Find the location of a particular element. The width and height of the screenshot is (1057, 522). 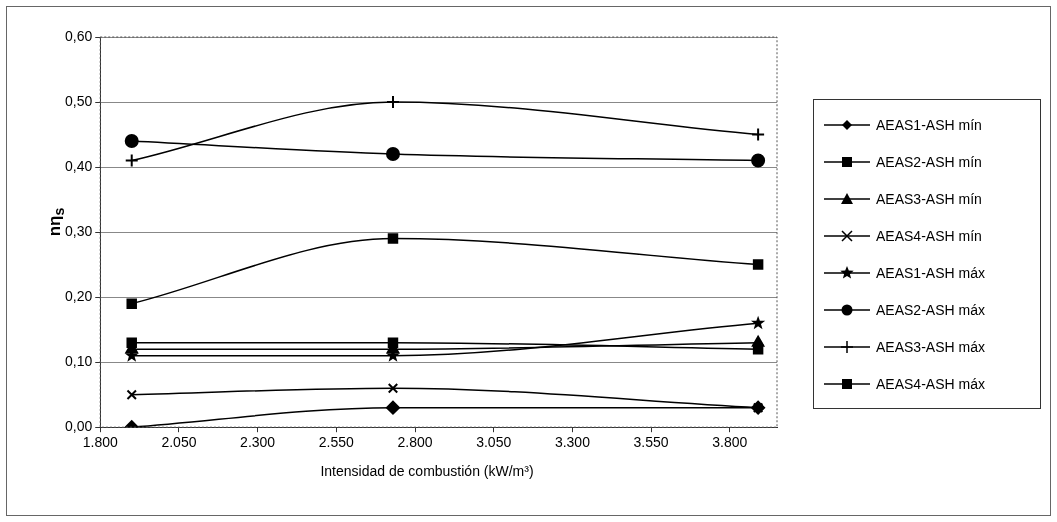

y-tick-label: 0,00 is located at coordinates (79, 426).